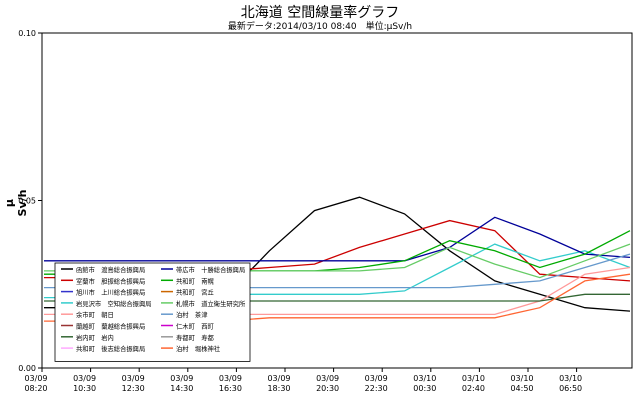 This screenshot has width=640, height=400. What do you see at coordinates (198, 348) in the screenshot?
I see `legend-label: 泊村 堀株神社` at bounding box center [198, 348].